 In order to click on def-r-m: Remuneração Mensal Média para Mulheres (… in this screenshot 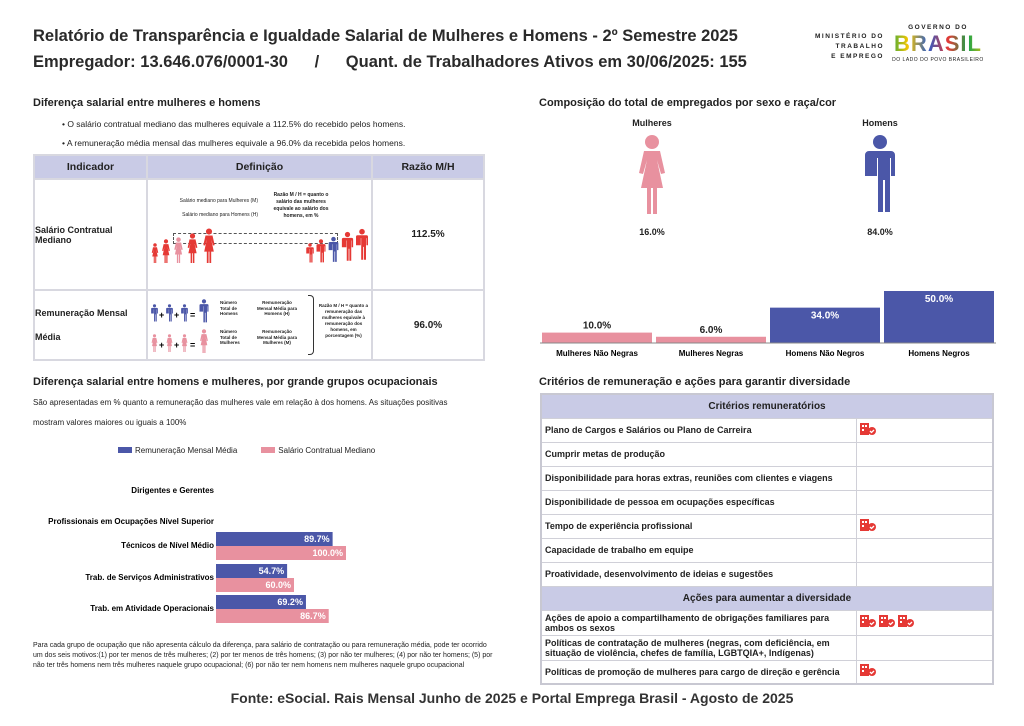, I will do `click(276, 337)`.